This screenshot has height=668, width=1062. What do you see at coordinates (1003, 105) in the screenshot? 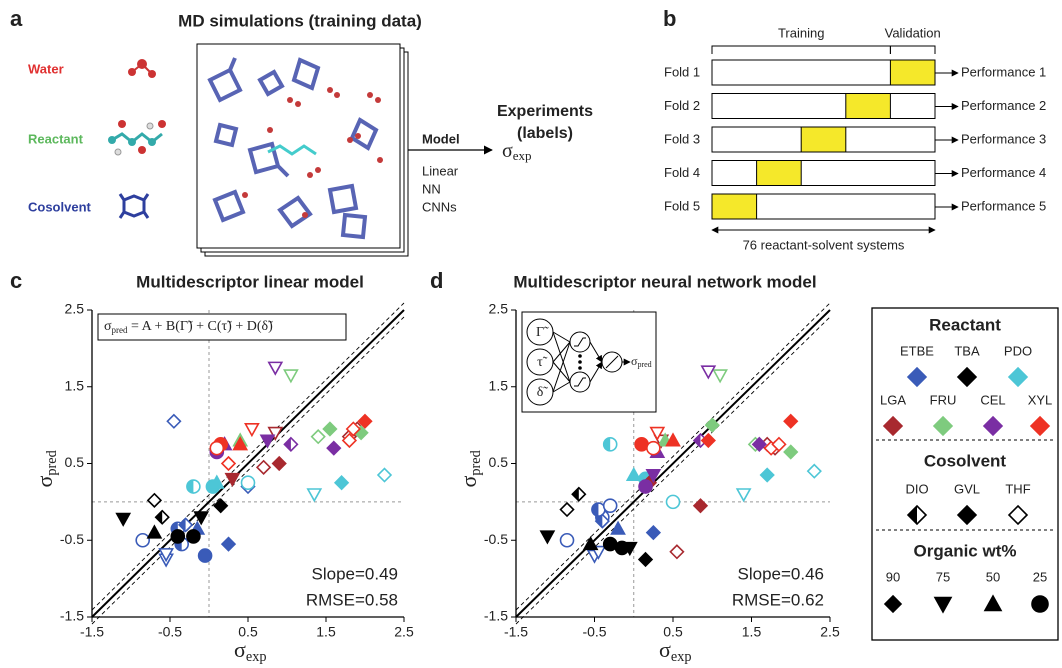
I see `performance-label: Performance 2` at bounding box center [1003, 105].